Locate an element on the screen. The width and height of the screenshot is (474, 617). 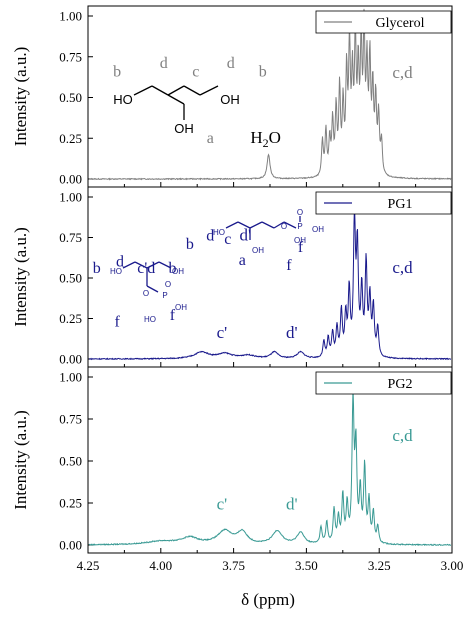
legend-label: PG1 is located at coordinates (400, 204).